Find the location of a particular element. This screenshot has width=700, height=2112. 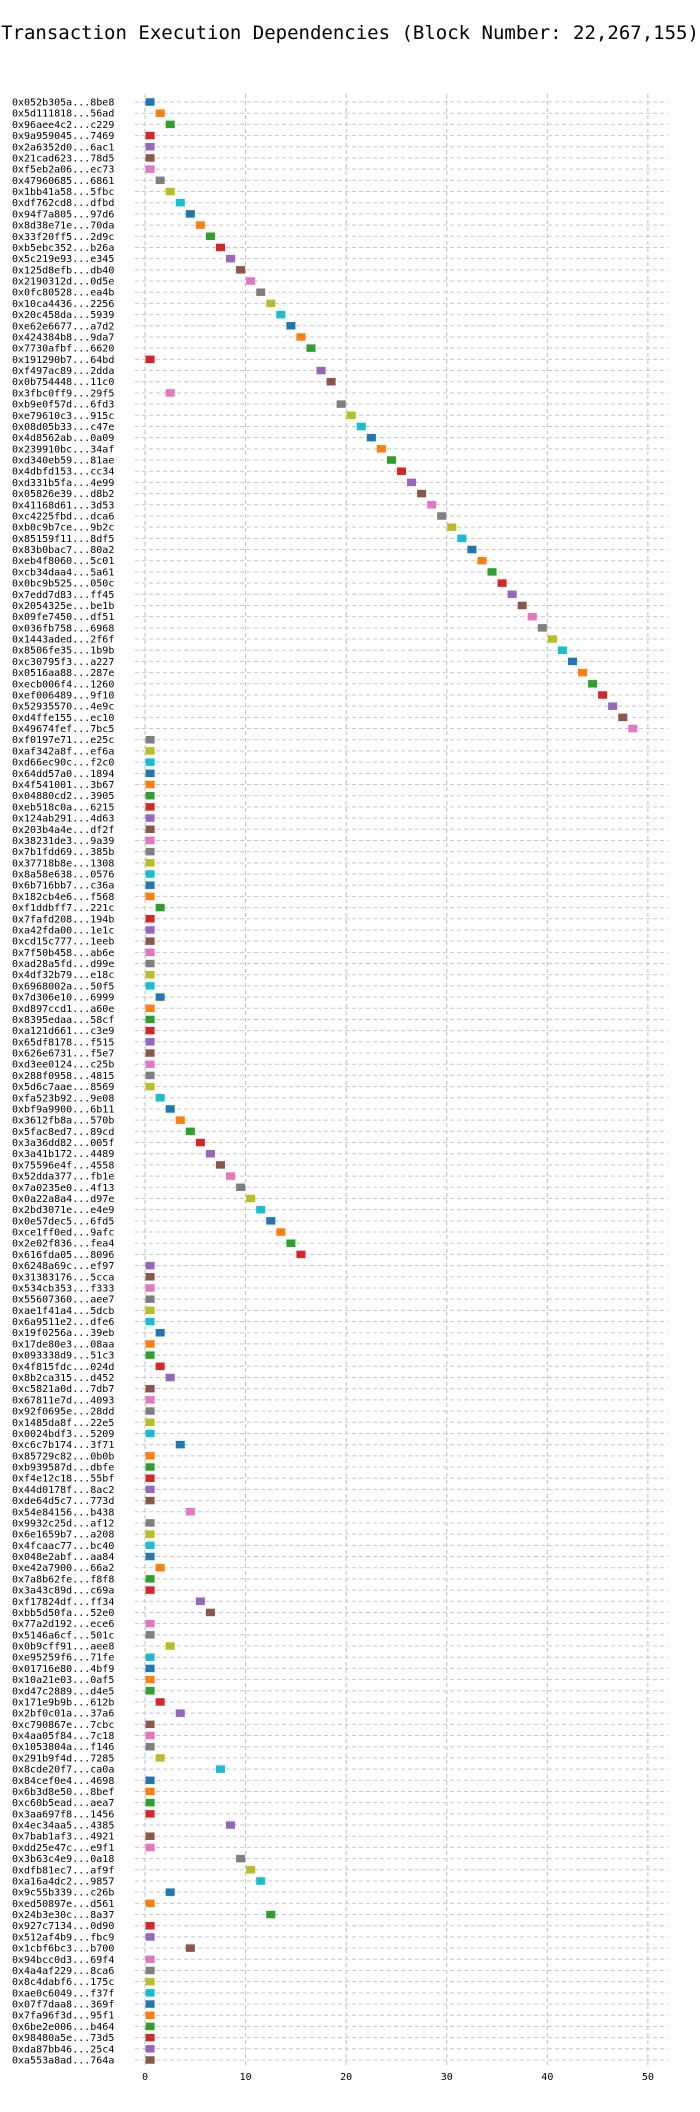

transaction-label: 0x5fac8ed7...89cd is located at coordinates (63, 1132).